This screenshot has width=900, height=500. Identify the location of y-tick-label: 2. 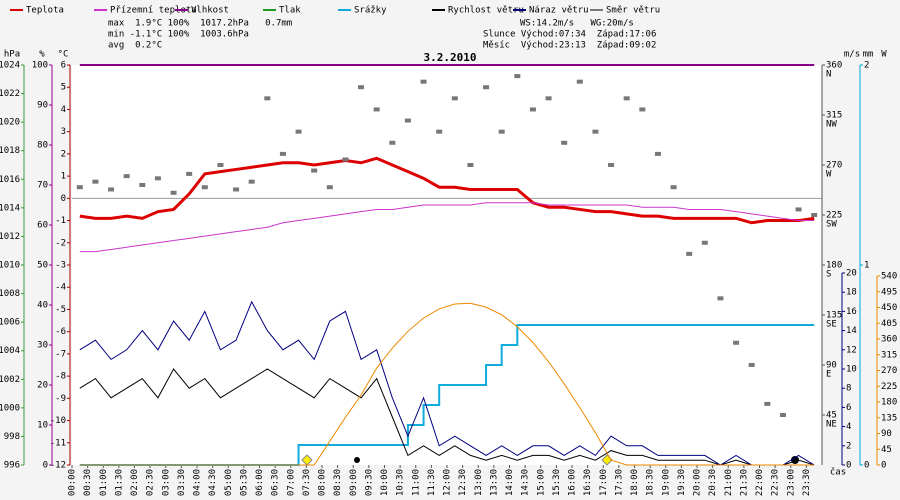
(63, 154).